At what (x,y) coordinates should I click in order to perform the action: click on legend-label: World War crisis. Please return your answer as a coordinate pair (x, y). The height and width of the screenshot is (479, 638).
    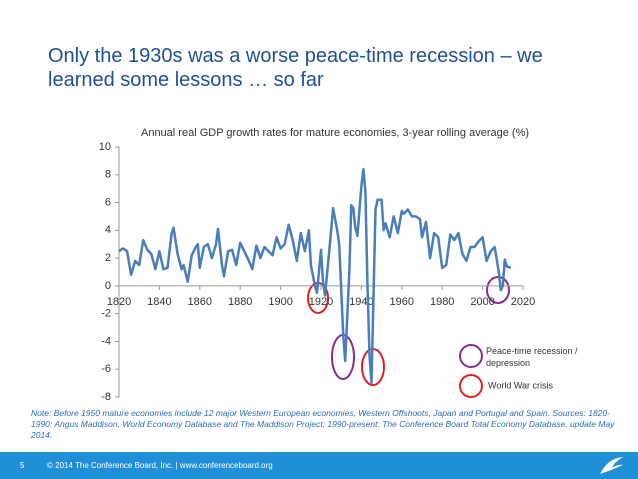
    Looking at the image, I should click on (520, 385).